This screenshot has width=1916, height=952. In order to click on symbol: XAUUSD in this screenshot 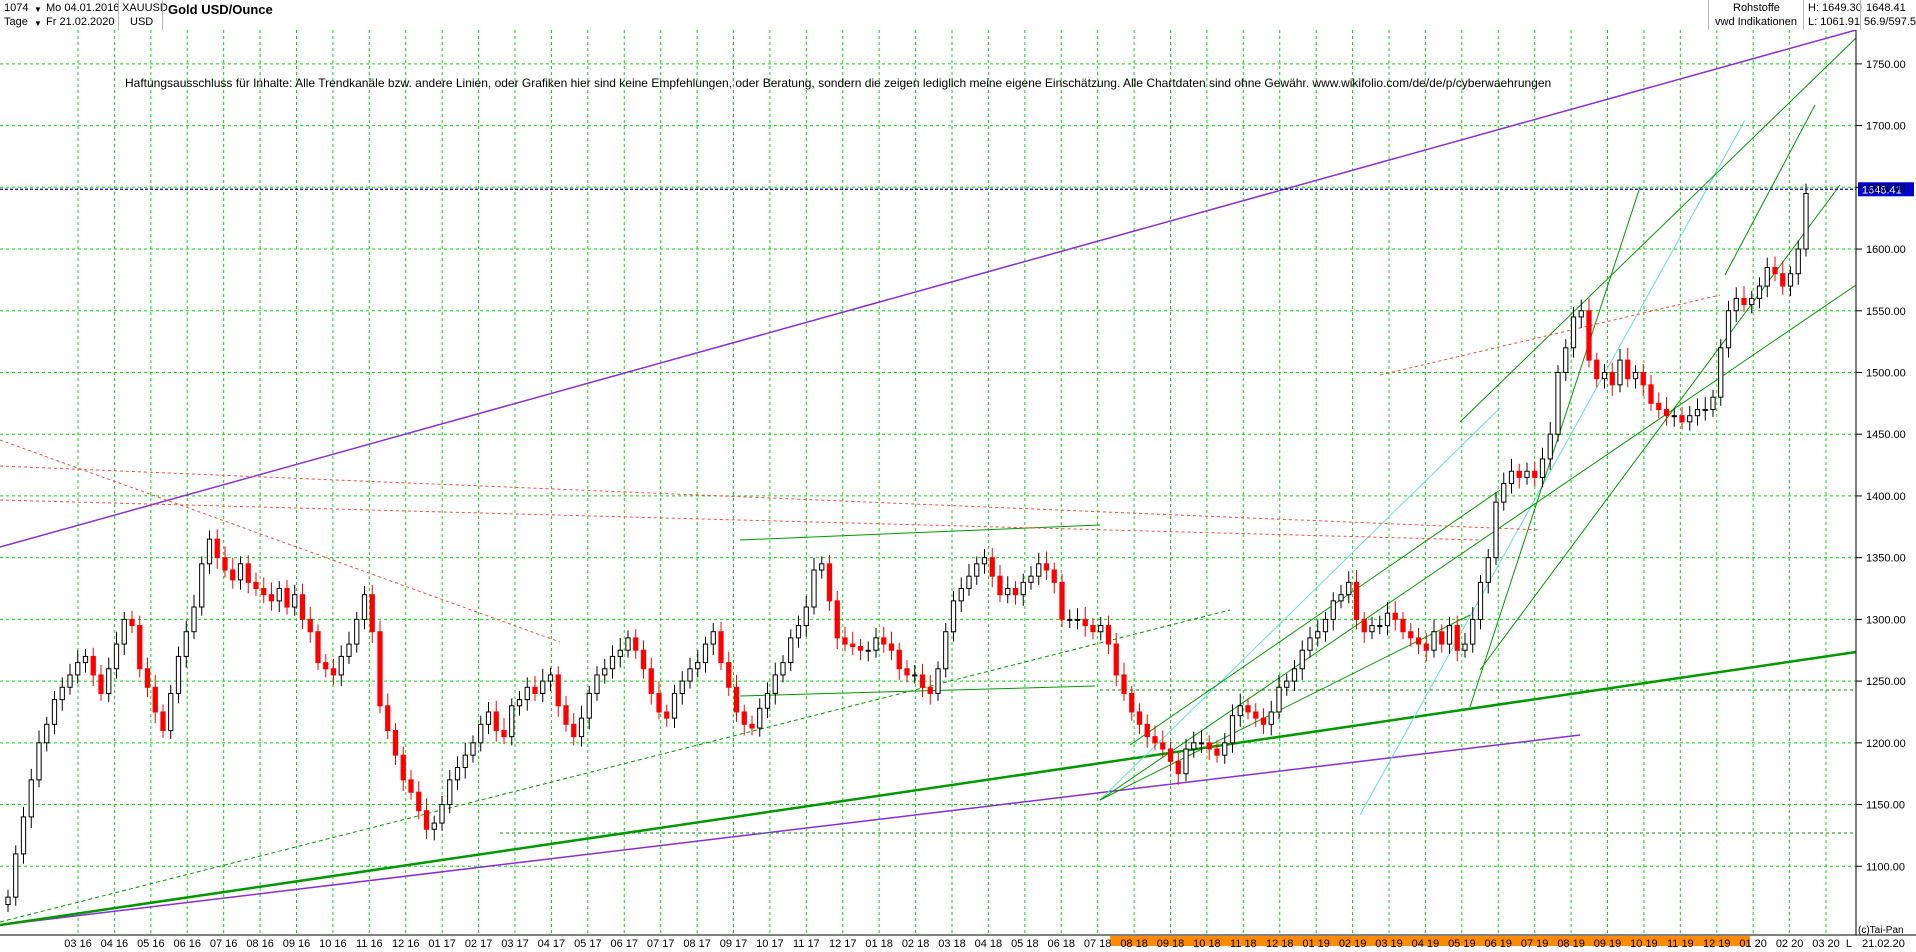, I will do `click(145, 8)`.